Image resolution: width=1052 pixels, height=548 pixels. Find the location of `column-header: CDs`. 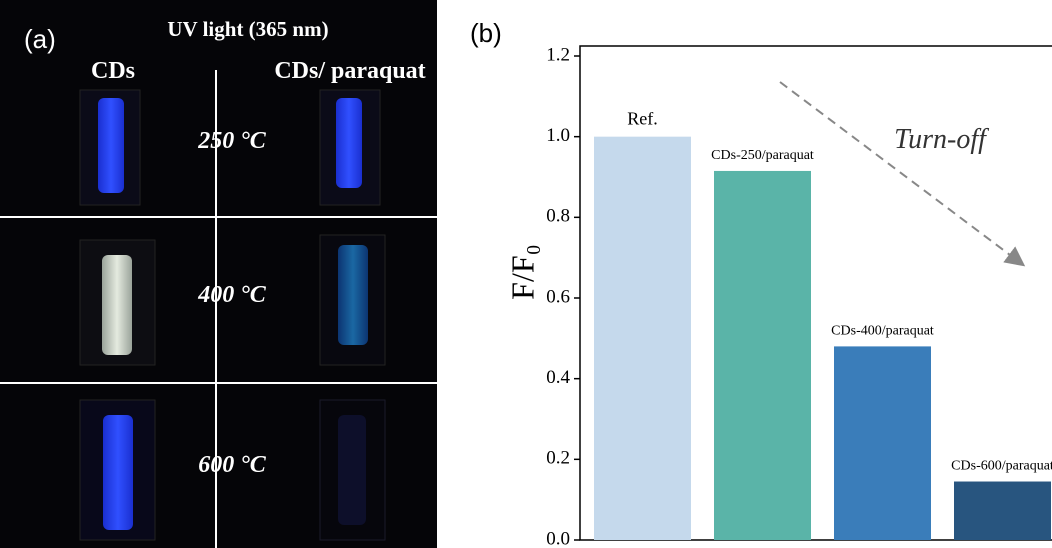

column-header: CDs is located at coordinates (113, 71).